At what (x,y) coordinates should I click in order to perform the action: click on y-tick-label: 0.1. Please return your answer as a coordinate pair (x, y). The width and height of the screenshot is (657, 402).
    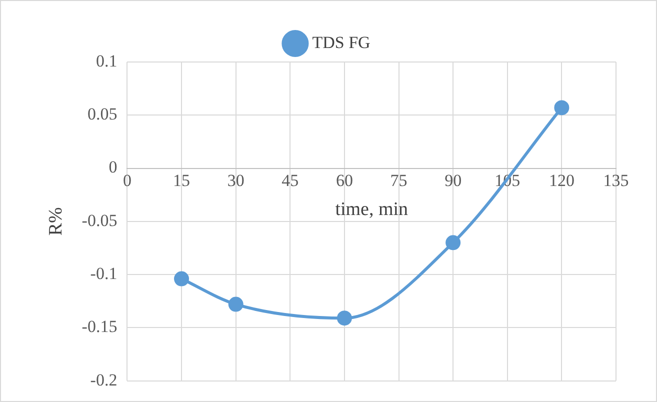
    Looking at the image, I should click on (107, 60).